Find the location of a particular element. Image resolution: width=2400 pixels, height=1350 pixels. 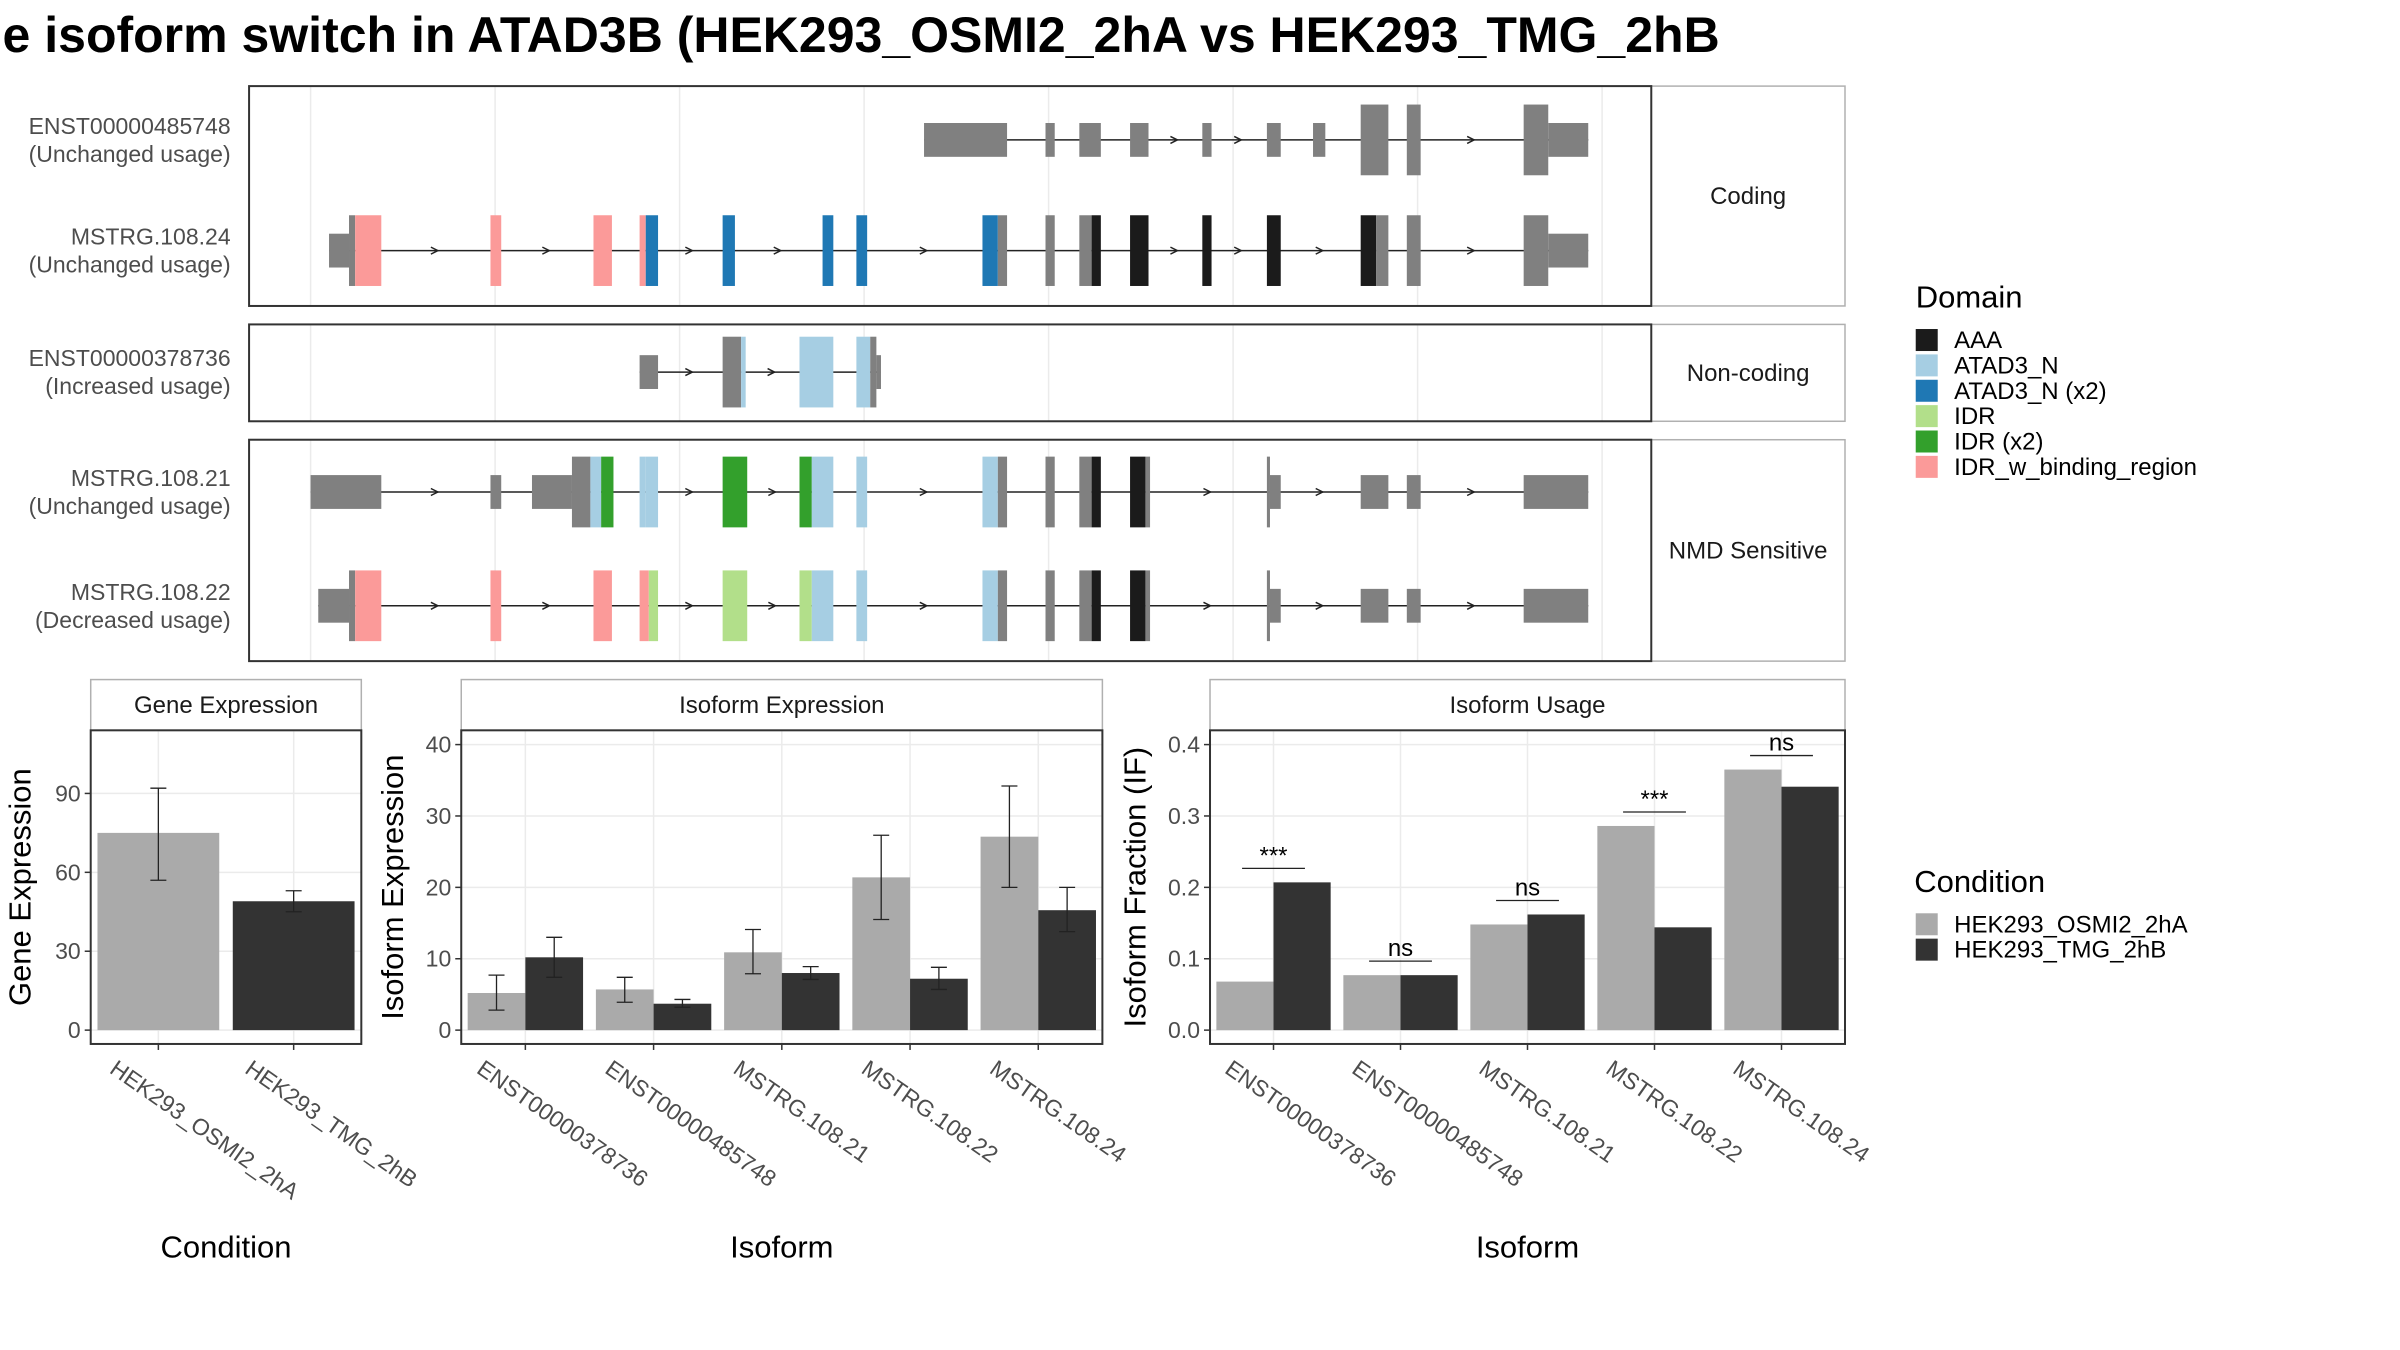

transcript-row: MSTRG.108.22(Decreased usage) is located at coordinates (812, 606).